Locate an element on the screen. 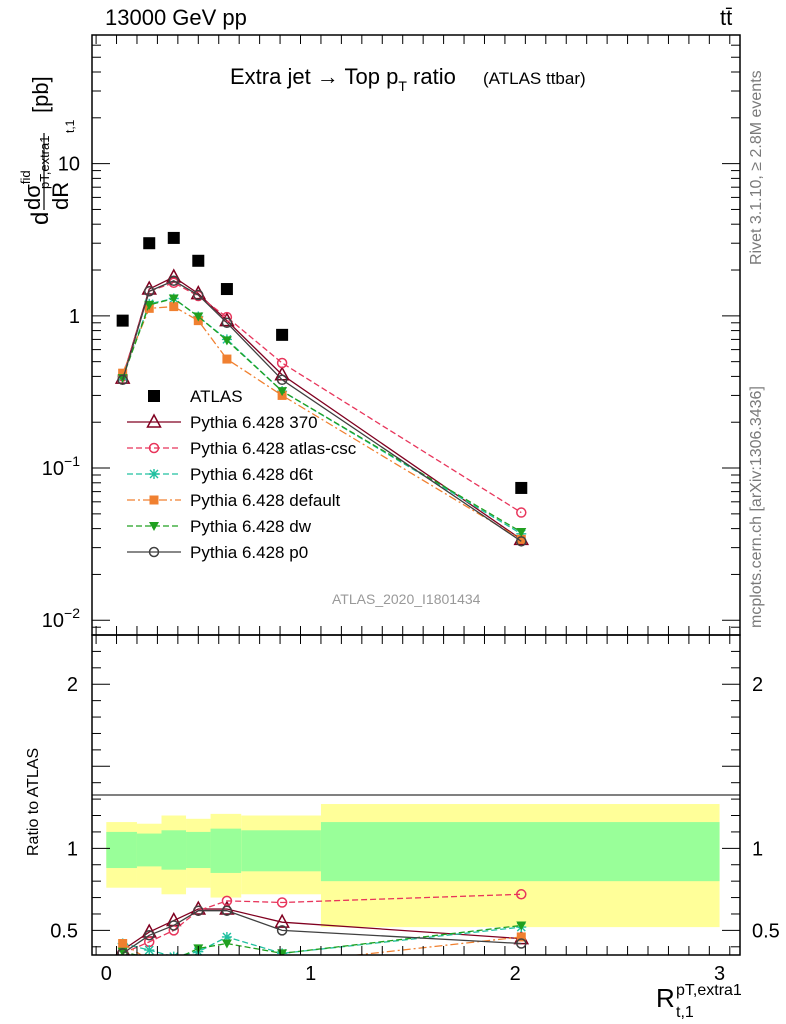 This screenshot has height=1024, width=786. series-line-p0 is located at coordinates (322, 411).